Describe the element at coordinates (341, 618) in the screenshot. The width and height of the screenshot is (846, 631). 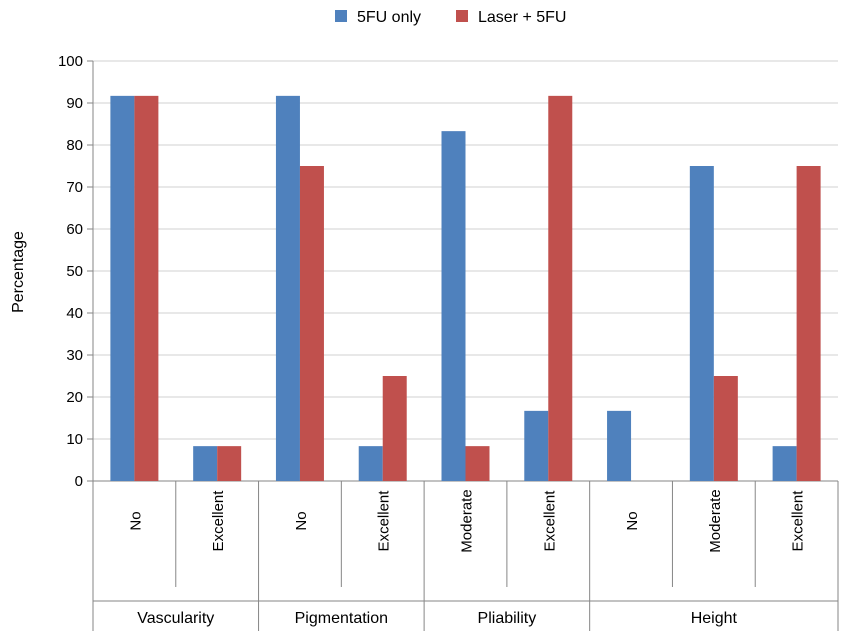
I see `x-group-label: Pigmentation` at that location.